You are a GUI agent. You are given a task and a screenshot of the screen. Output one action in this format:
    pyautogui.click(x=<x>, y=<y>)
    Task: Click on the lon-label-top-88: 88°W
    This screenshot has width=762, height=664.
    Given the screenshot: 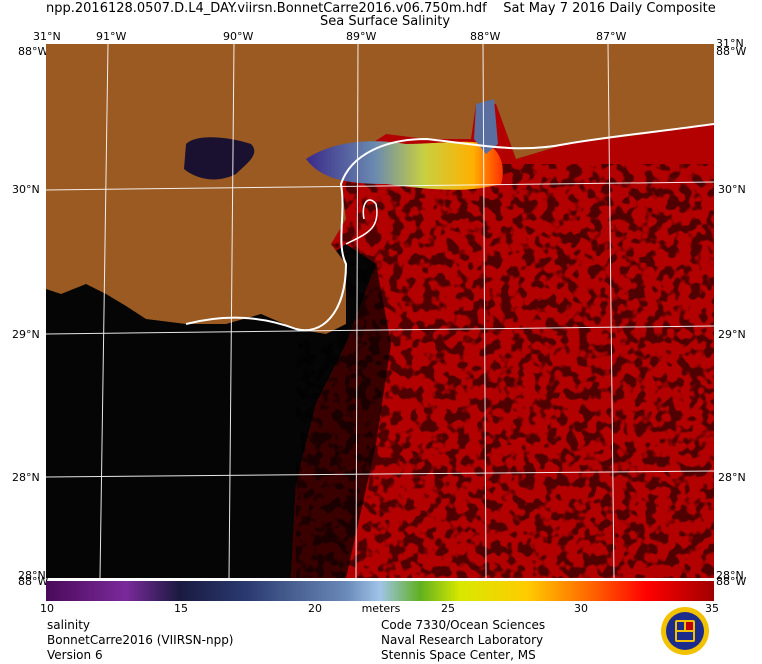 What is the action you would take?
    pyautogui.click(x=485, y=36)
    